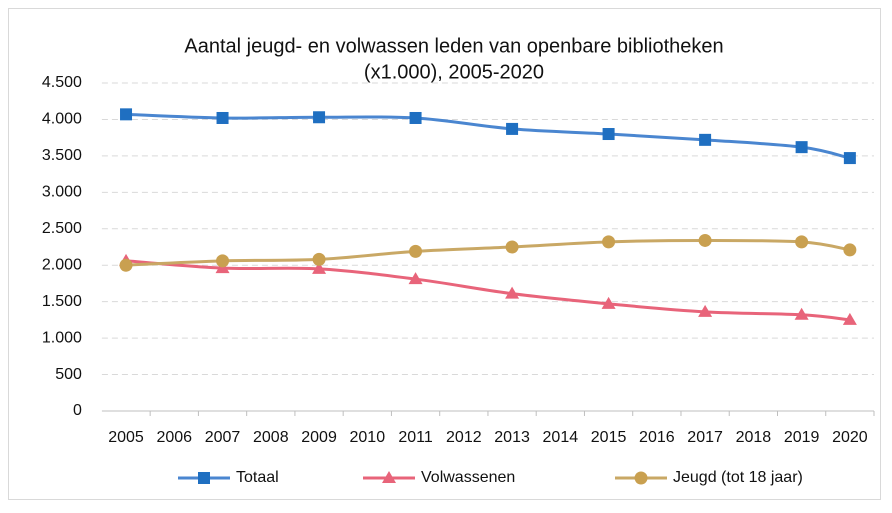 This screenshot has width=892, height=513. Describe the element at coordinates (319, 437) in the screenshot. I see `x-tick-label: 2009` at that location.